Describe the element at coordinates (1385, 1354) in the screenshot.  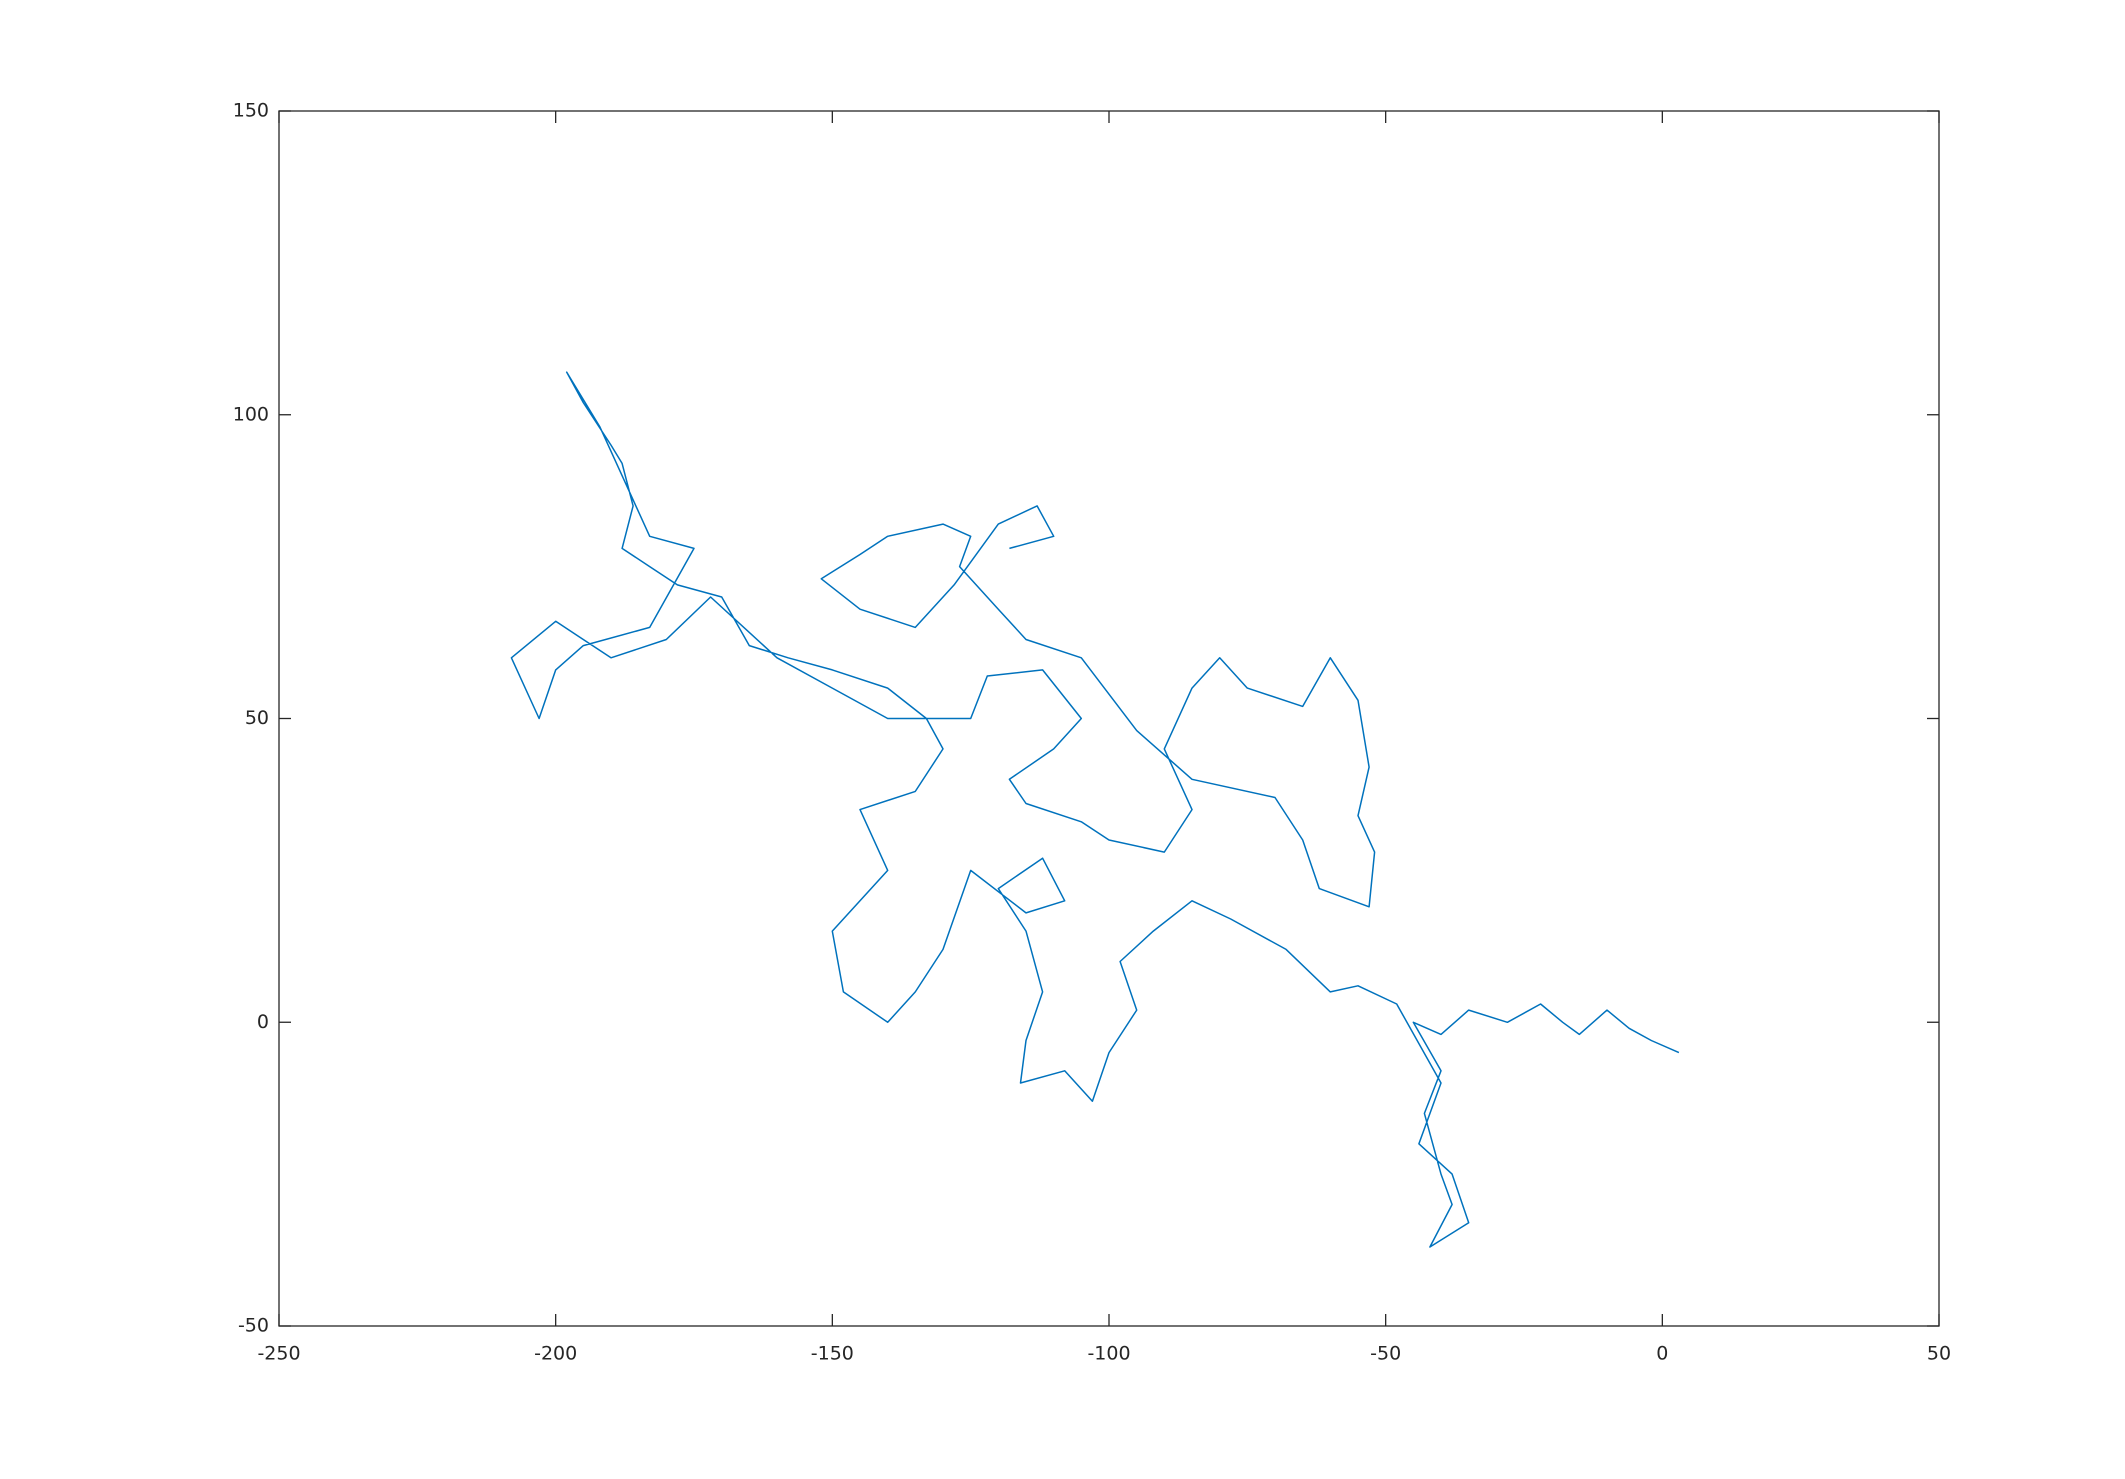
I see `x-tick-label: -50` at that location.